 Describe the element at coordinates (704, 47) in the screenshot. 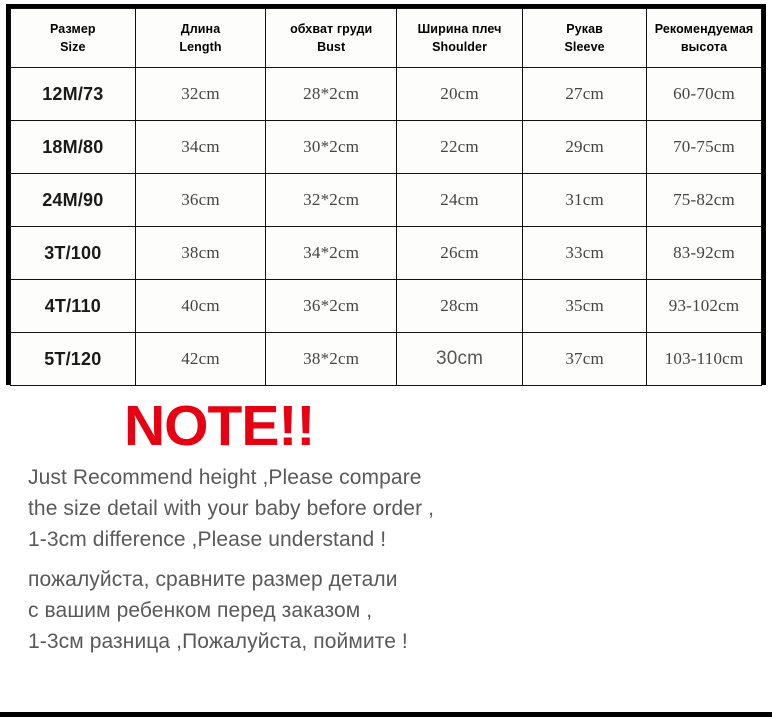

I see `column-header-height-line2: высота` at that location.